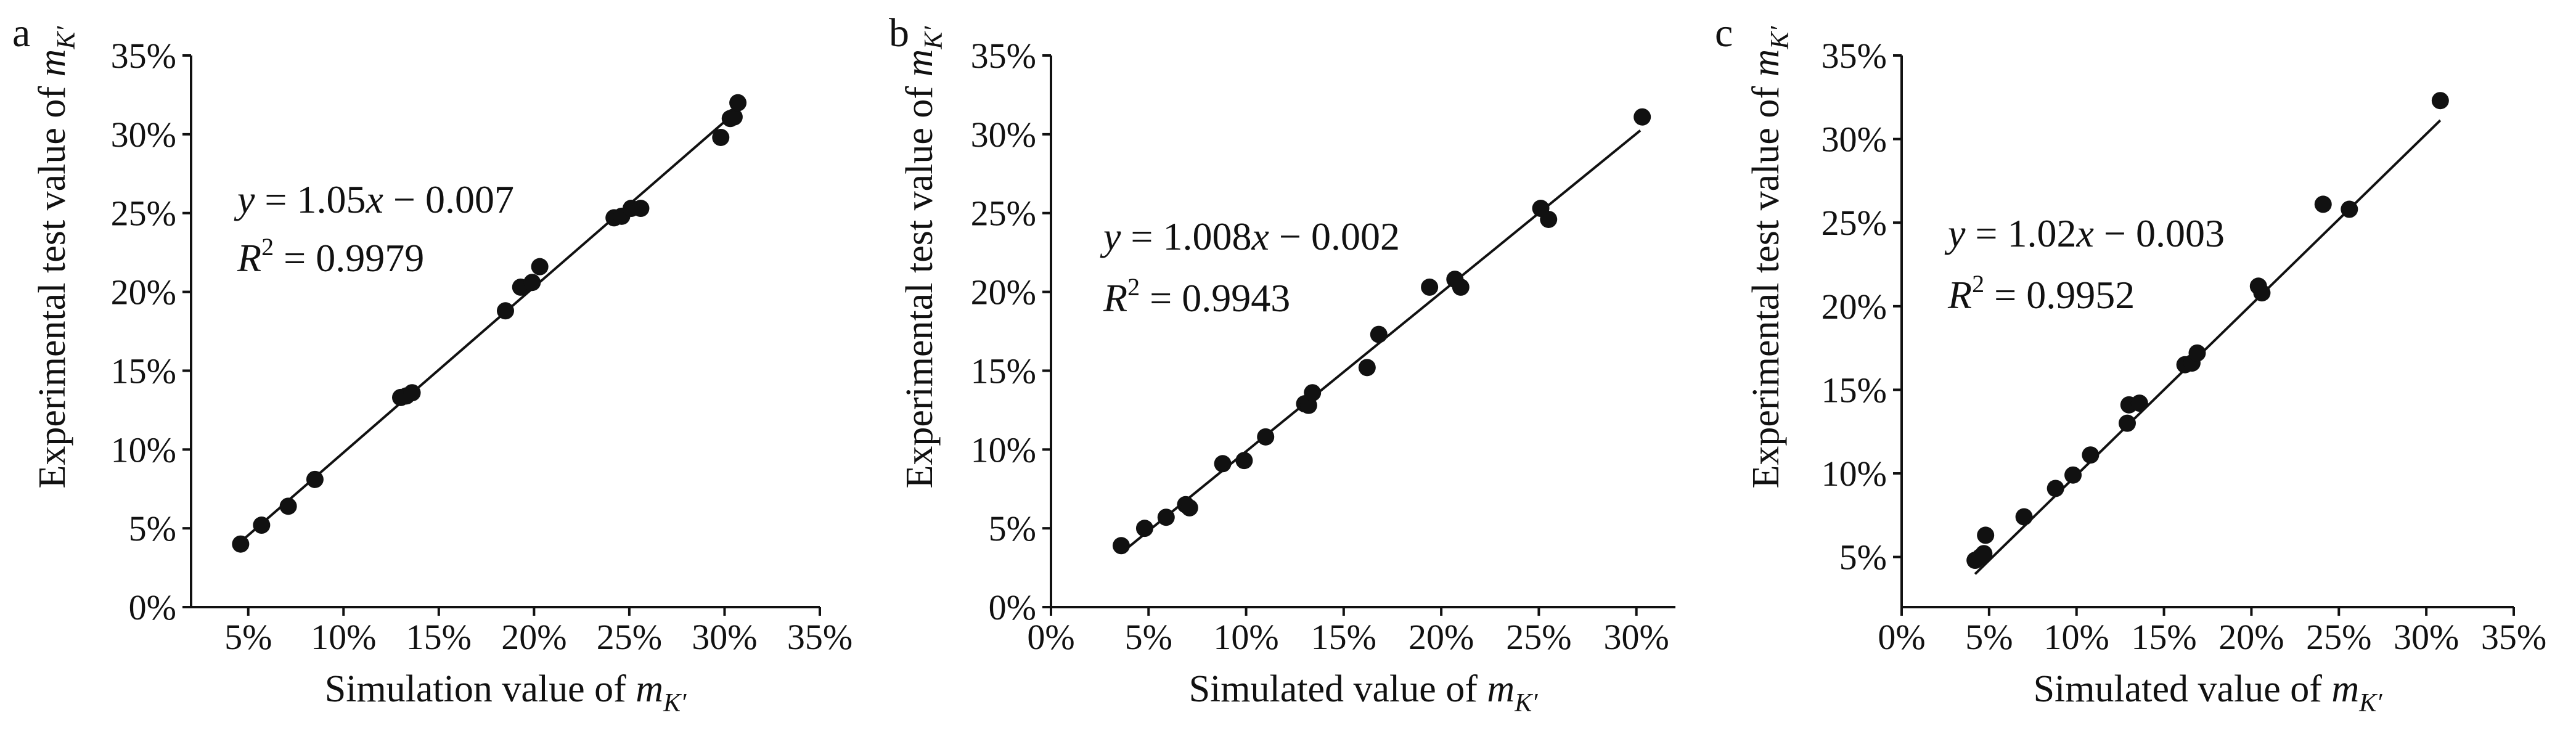 The image size is (2576, 731). Describe the element at coordinates (805, 637) in the screenshot. I see `x-tick-value: 35` at that location.